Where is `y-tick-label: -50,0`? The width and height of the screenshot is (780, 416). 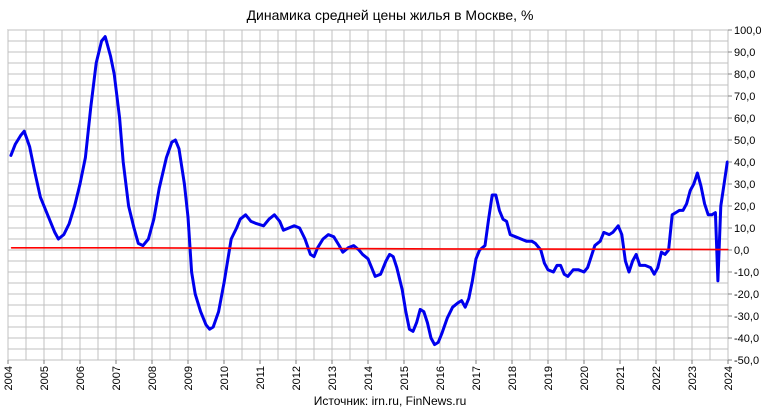
y-tick-label: -50,0 is located at coordinates (746, 361).